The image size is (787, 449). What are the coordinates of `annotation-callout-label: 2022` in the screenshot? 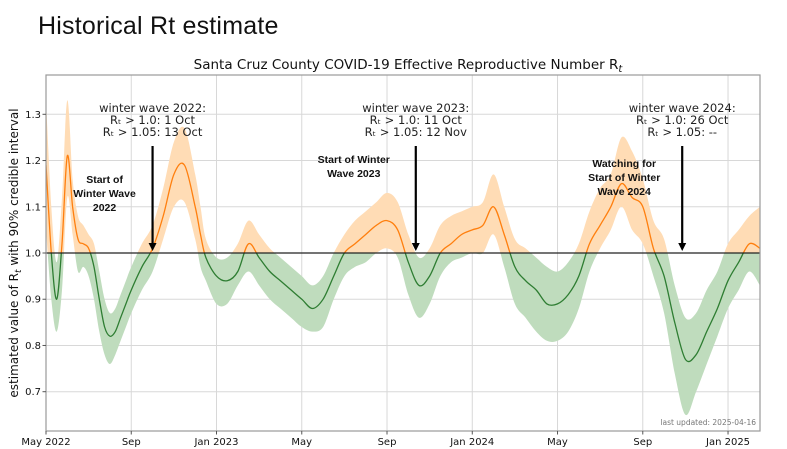 It's located at (105, 208).